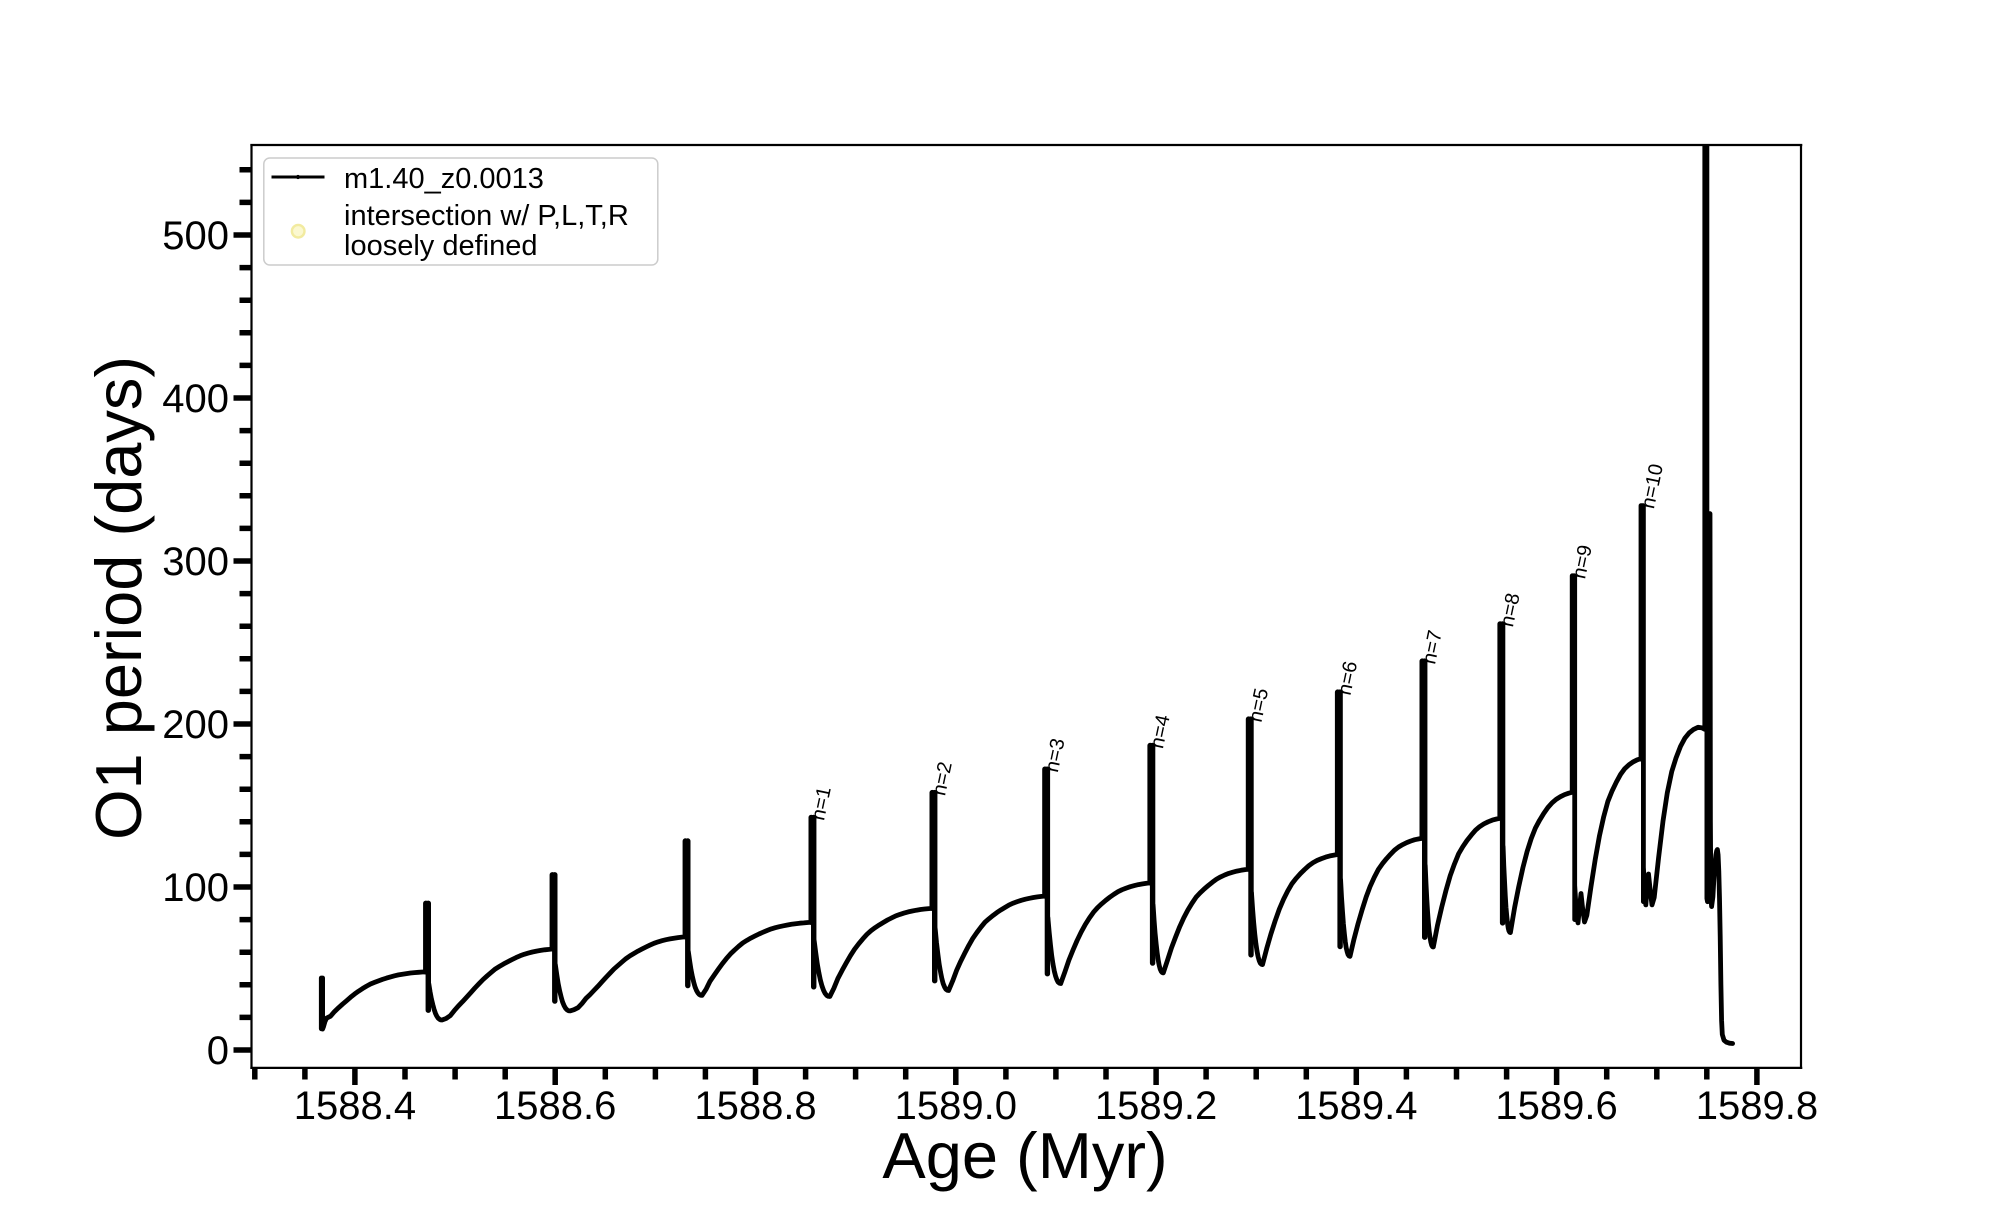 The width and height of the screenshot is (2000, 1205). Describe the element at coordinates (440, 246) in the screenshot. I see `svg-text: loosely defined` at that location.